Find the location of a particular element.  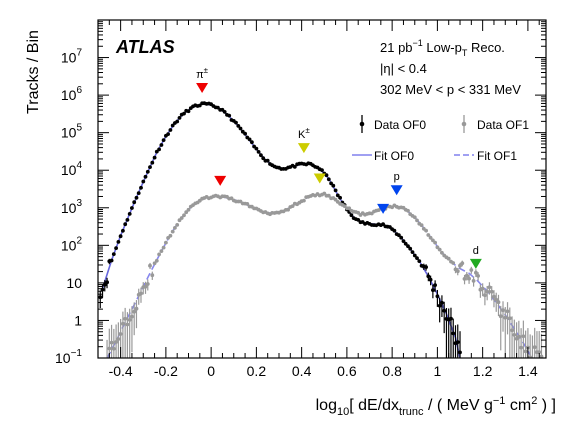

y-axis-label: Tracks / Bin is located at coordinates (33, 72).